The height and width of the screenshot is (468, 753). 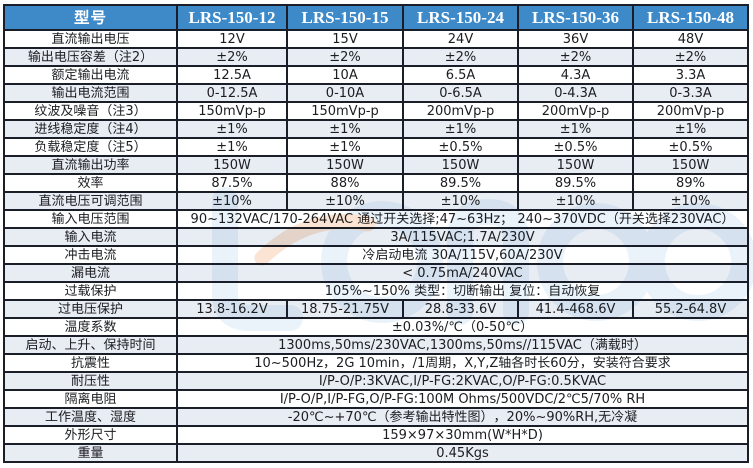 I want to click on value-cell: 0-3.3A, so click(x=691, y=94).